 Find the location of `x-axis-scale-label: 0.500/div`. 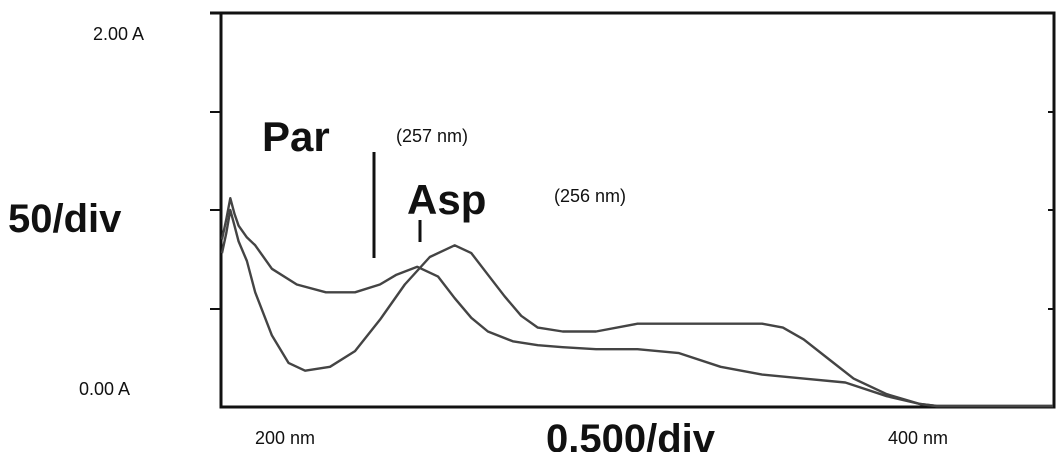

x-axis-scale-label: 0.500/div is located at coordinates (631, 434).